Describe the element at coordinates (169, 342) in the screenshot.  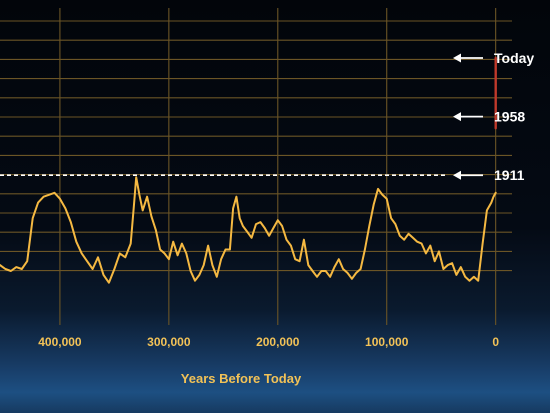
I see `x-tick-label: 300,000` at that location.